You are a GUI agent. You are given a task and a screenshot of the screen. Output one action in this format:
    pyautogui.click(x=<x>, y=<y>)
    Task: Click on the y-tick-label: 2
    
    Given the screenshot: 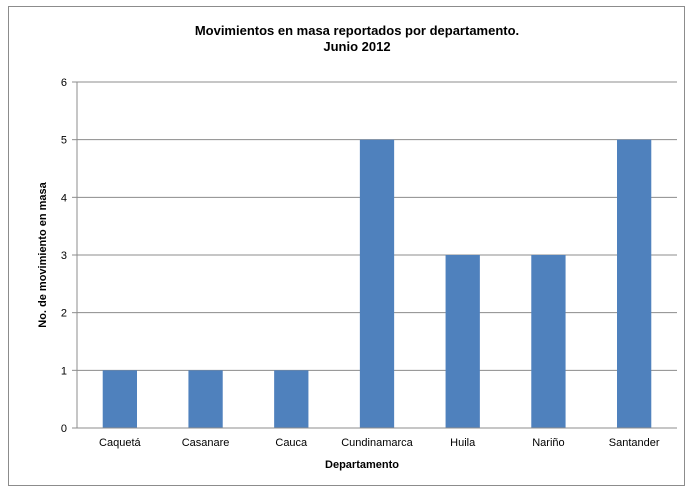 What is the action you would take?
    pyautogui.click(x=64, y=314)
    